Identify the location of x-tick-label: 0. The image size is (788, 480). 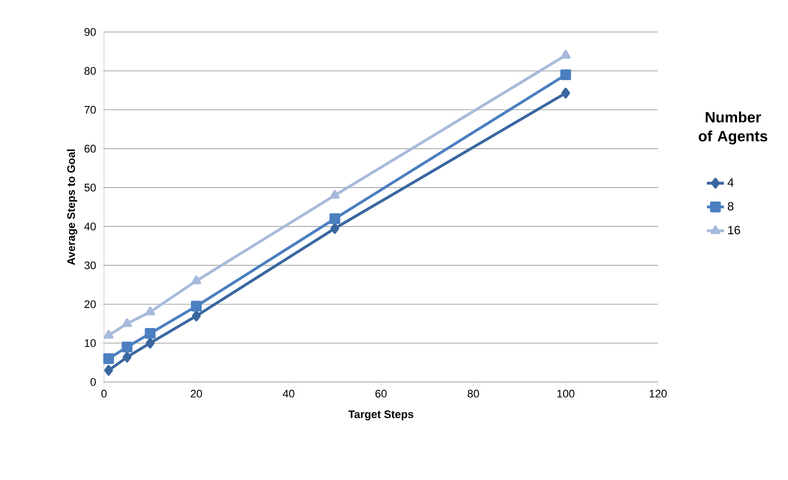
(104, 394).